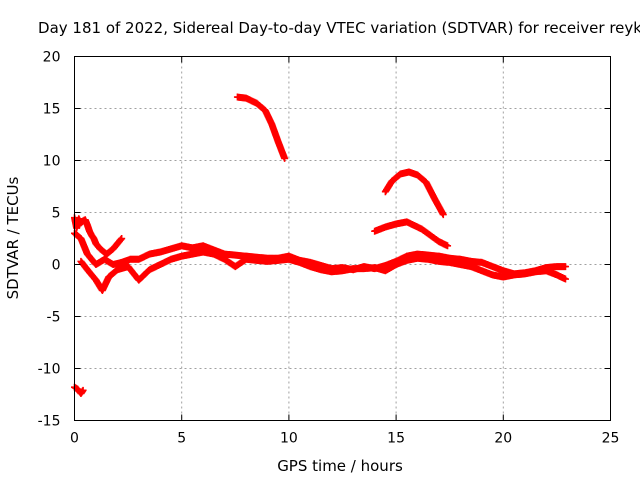 This screenshot has height=480, width=640. Describe the element at coordinates (74, 439) in the screenshot. I see `x-tick-label: 0` at that location.